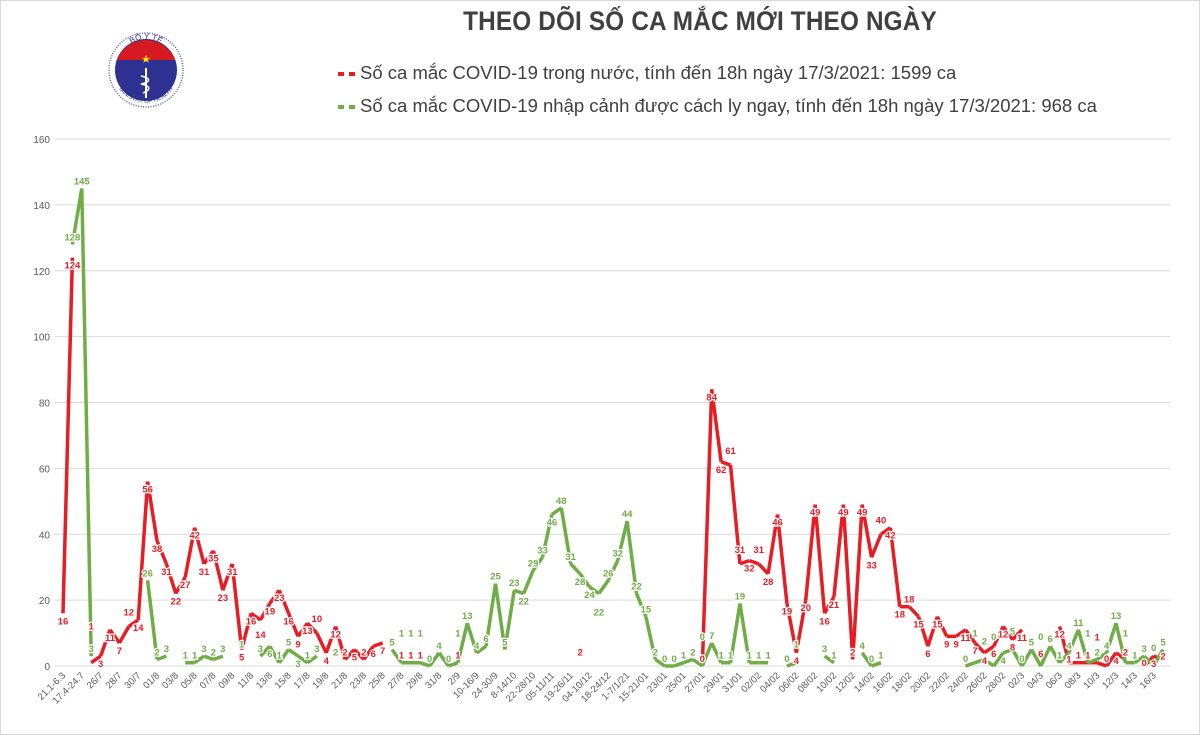 The image size is (1200, 735). Describe the element at coordinates (702, 659) in the screenshot. I see `data-label-domestic: 0` at that location.